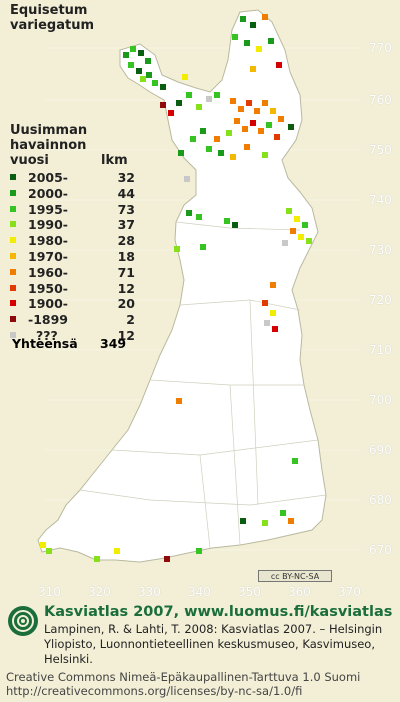 This screenshot has height=702, width=400. I want to click on legend-label: 1950-, so click(48, 288).